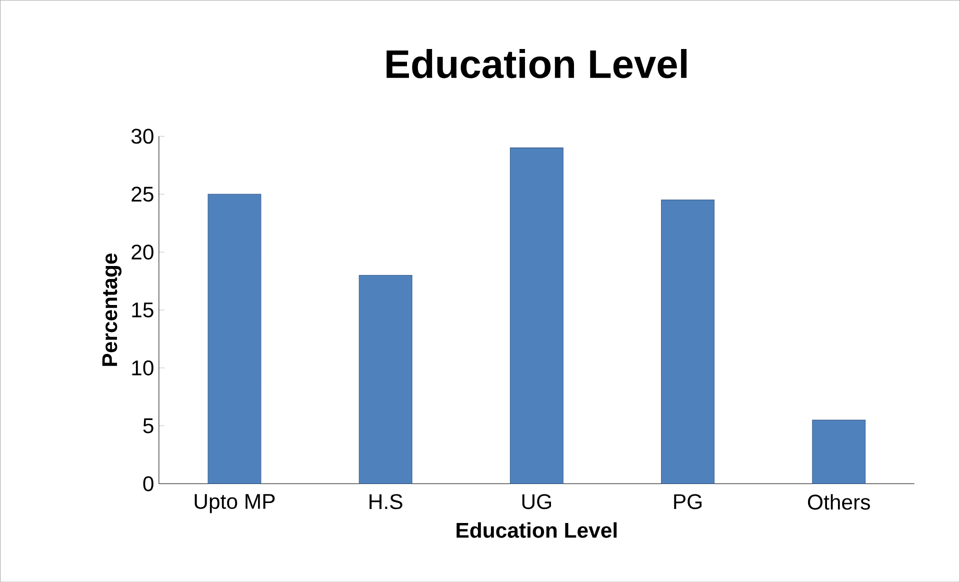 The image size is (960, 582). I want to click on x-tick-label: H.S, so click(386, 502).